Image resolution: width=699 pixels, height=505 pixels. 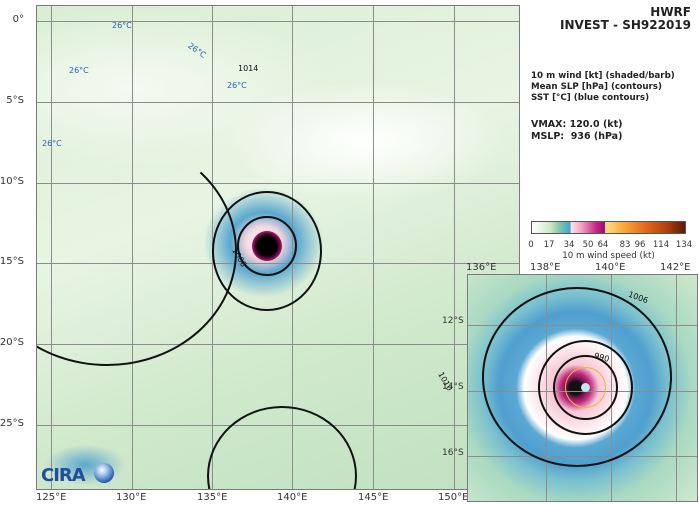 I want to click on colorbar-tick: 0, so click(x=531, y=245).